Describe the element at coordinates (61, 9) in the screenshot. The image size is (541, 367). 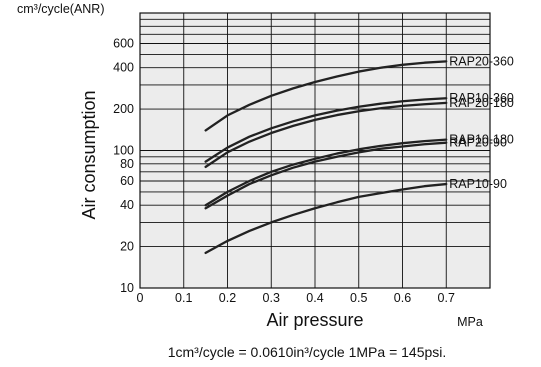
I see `y-unit-label: cm³/cycle(ANR)` at that location.